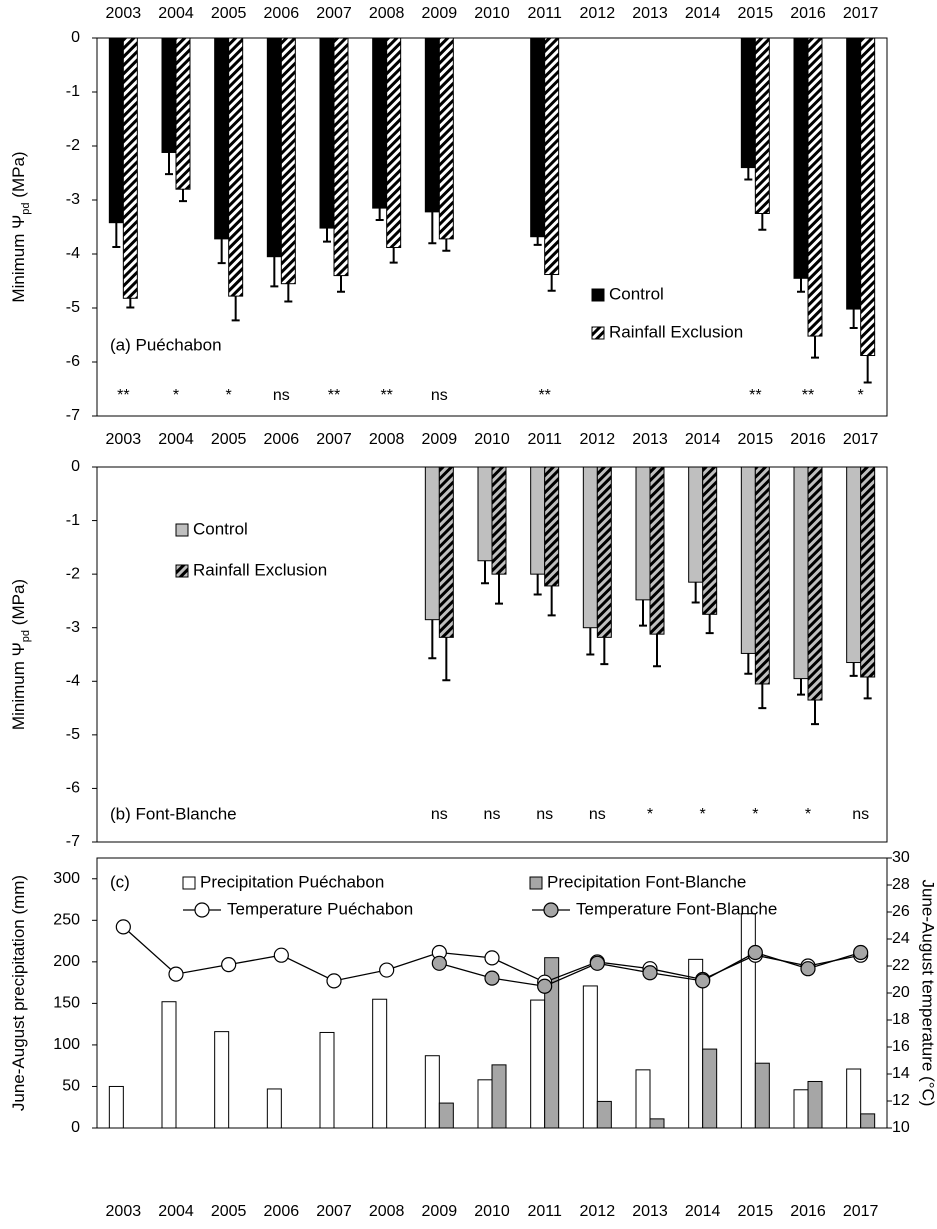 The image size is (937, 1229). Describe the element at coordinates (173, 813) in the screenshot. I see `panel-label: (b) Font-Blanche` at that location.